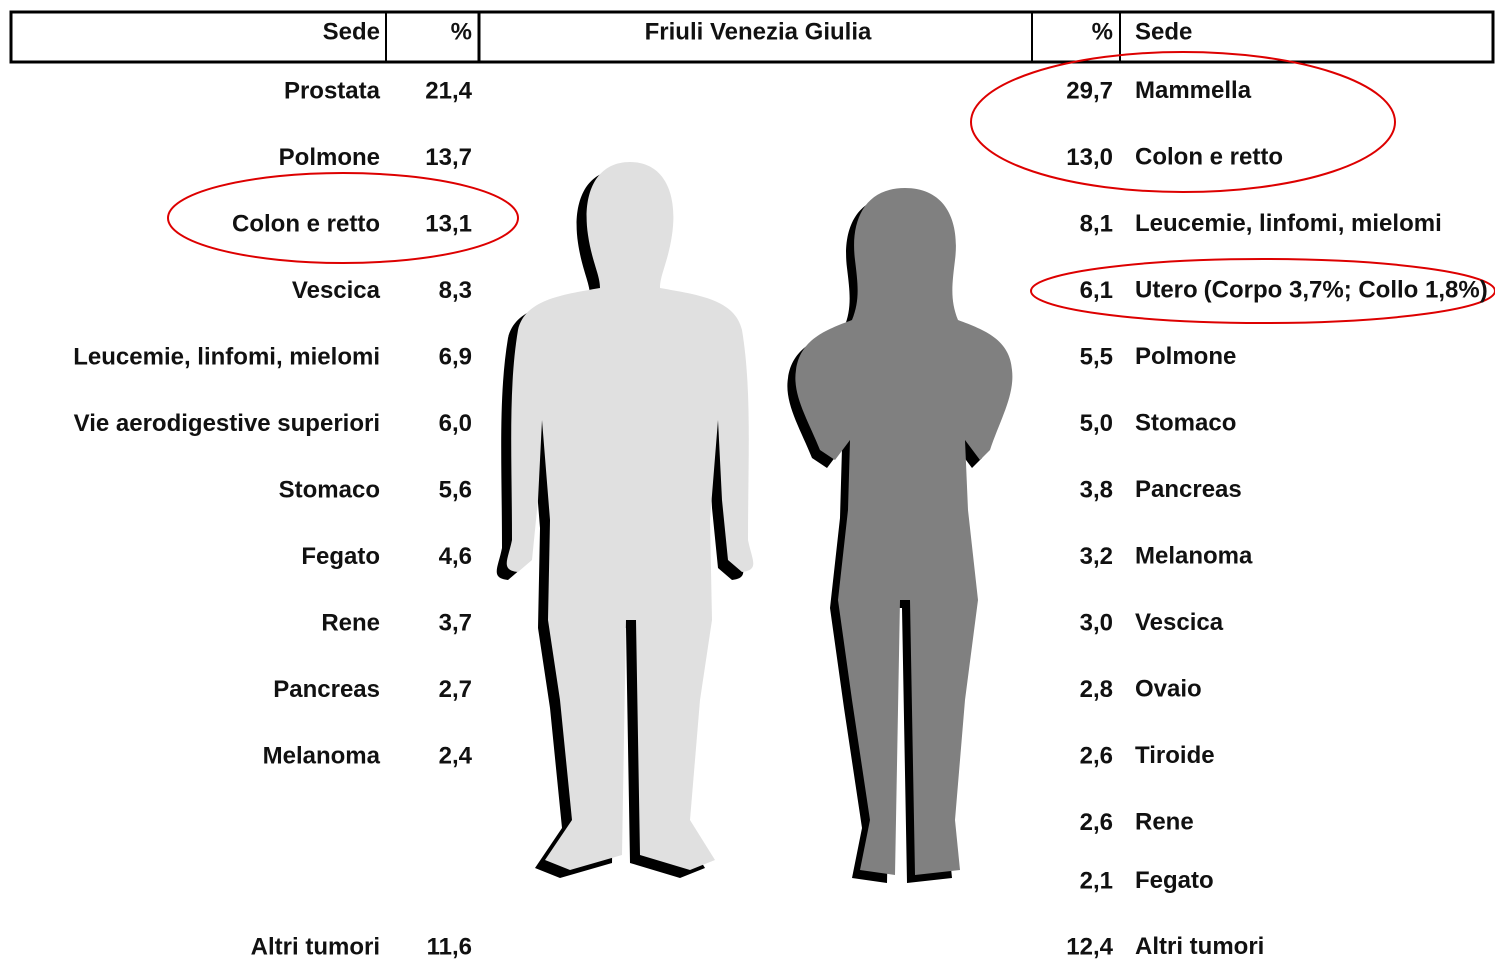 This screenshot has width=1495, height=965. Describe the element at coordinates (1346, 290) in the screenshot. I see `site-note: (Corpo 3,7%; Collo 1,8%)` at that location.